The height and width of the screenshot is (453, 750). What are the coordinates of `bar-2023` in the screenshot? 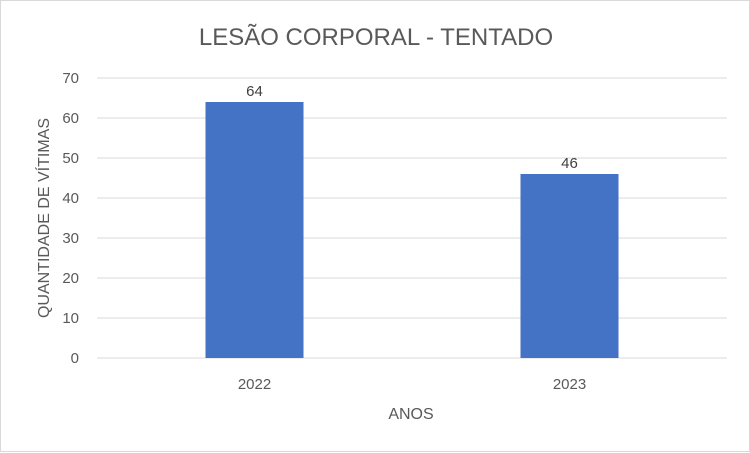 It's located at (569, 266).